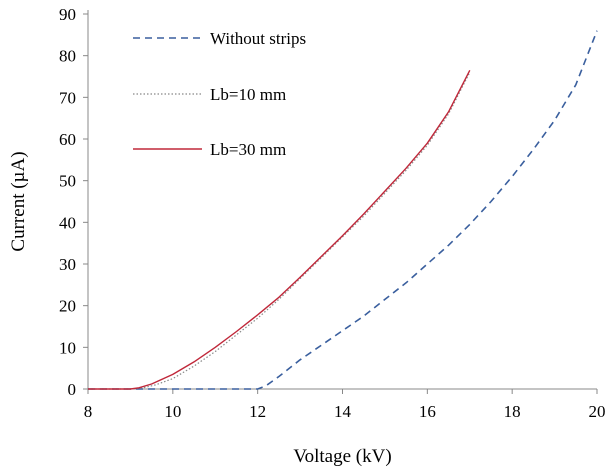  I want to click on y-tick-label: 70, so click(67, 97).